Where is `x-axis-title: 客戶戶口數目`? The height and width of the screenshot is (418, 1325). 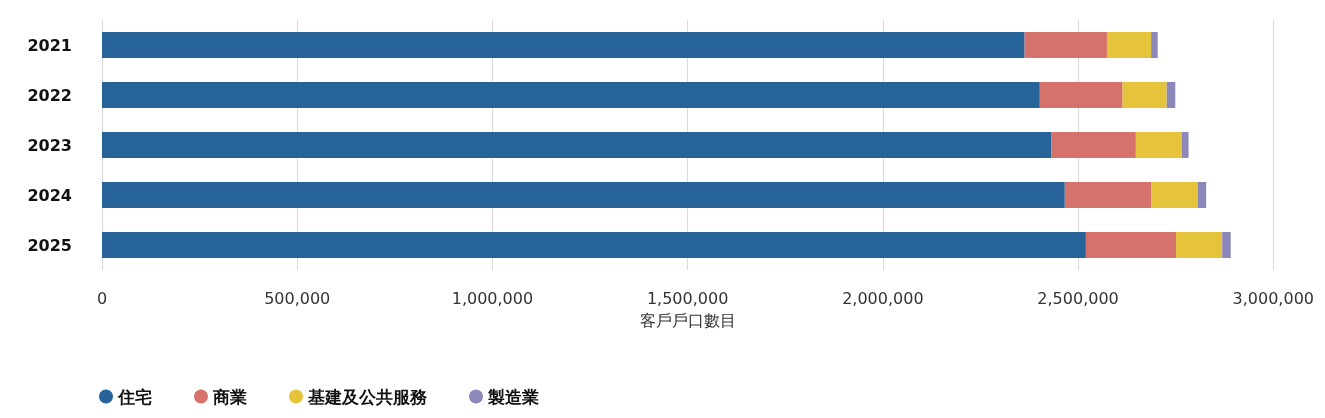
x-axis-title: 客戶戶口數目 is located at coordinates (687, 320).